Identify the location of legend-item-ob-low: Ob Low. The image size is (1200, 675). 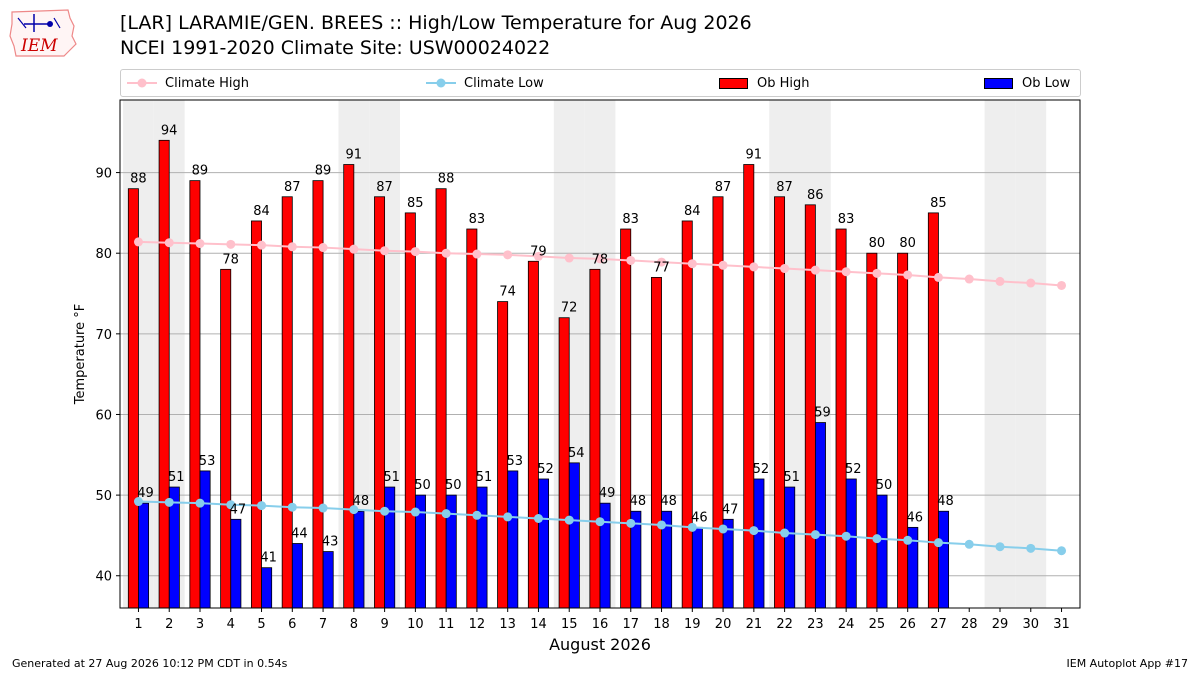
(1027, 83).